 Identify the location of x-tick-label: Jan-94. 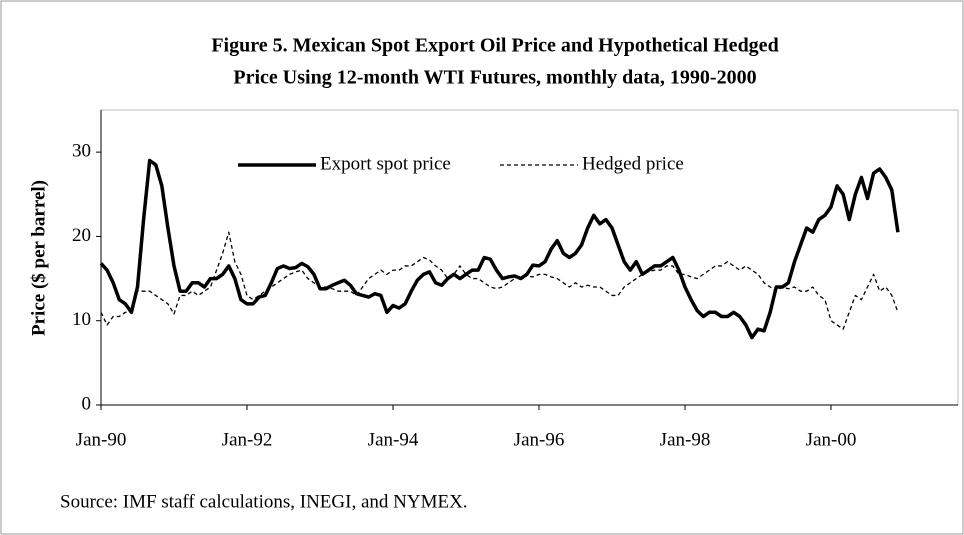
(393, 439).